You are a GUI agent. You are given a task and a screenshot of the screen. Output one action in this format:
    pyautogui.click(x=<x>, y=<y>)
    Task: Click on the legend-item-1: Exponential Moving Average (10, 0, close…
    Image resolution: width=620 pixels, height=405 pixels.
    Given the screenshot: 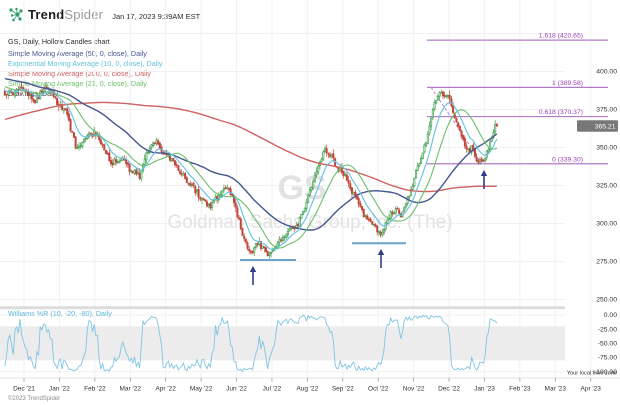 What is the action you would take?
    pyautogui.click(x=85, y=64)
    